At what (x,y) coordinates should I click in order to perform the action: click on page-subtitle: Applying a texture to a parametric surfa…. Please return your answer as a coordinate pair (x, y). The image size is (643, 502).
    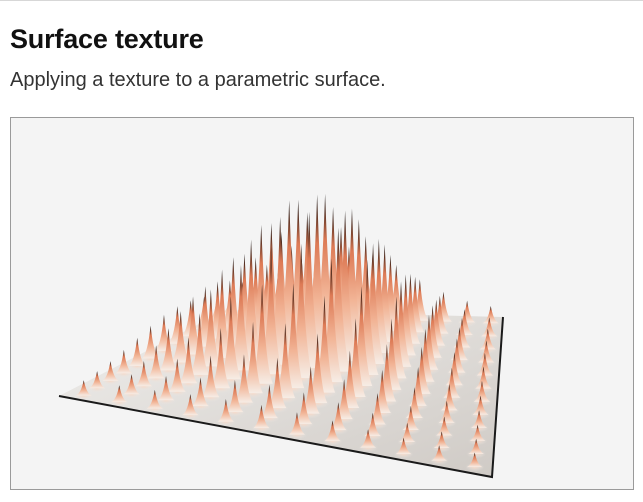
    Looking at the image, I should click on (198, 80).